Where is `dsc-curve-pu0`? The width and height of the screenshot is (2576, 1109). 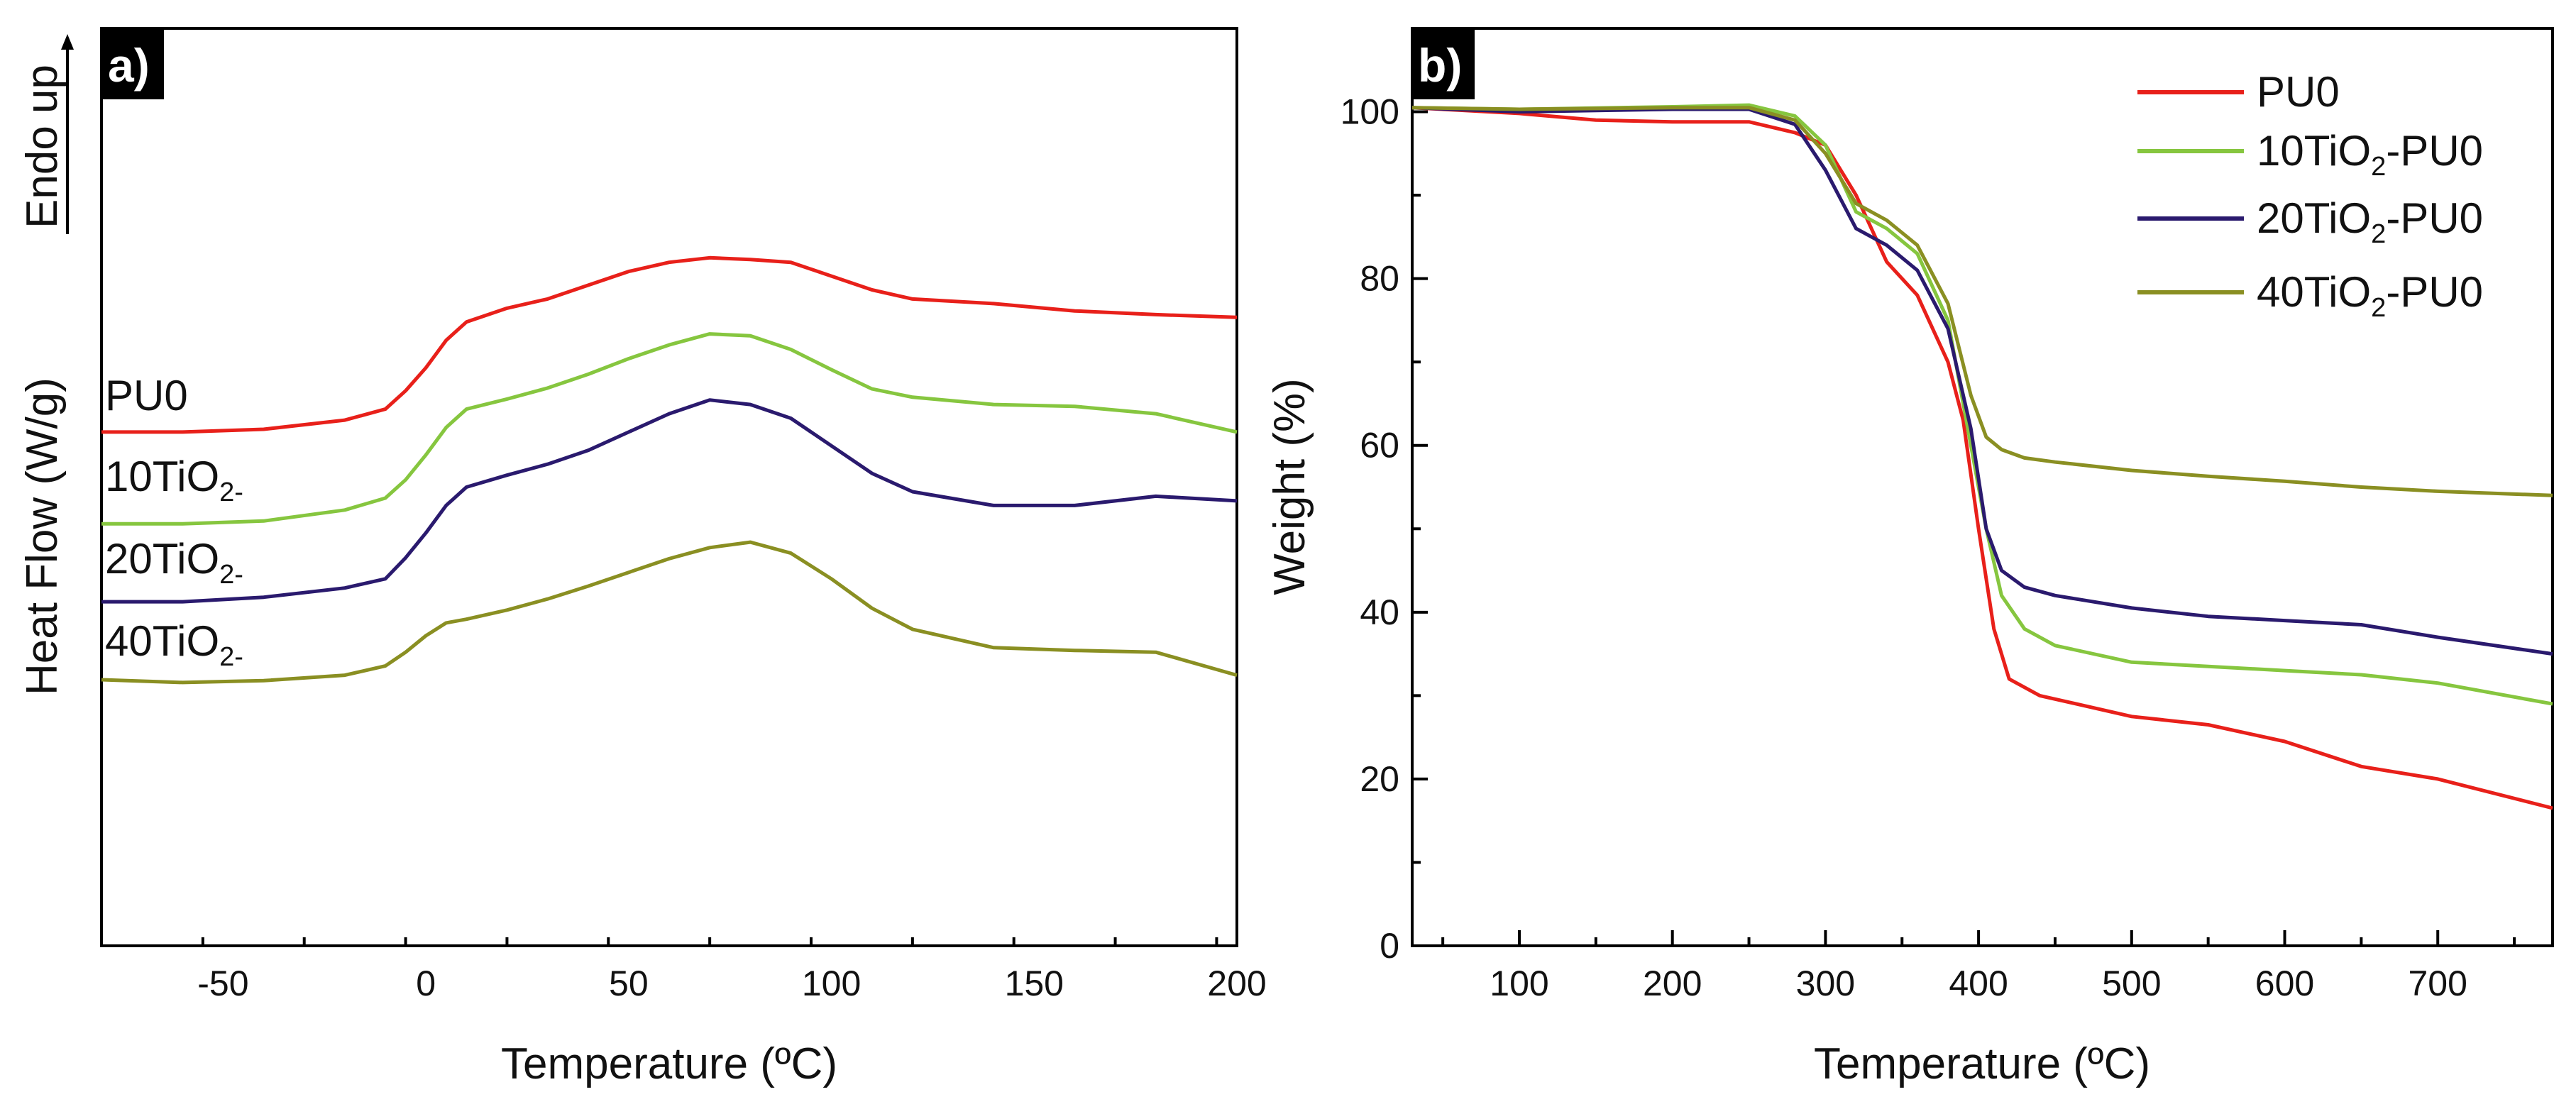 dsc-curve-pu0 is located at coordinates (669, 345).